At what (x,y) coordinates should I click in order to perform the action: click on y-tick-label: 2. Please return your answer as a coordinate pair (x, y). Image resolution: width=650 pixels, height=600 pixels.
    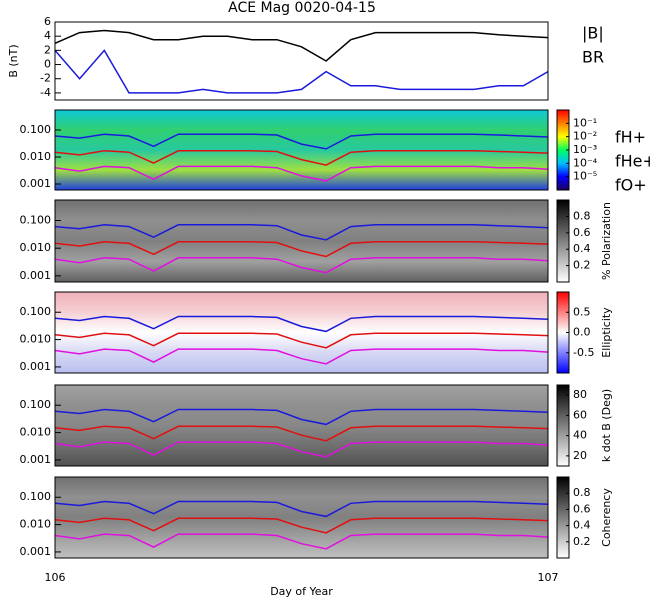
    Looking at the image, I should click on (47, 49).